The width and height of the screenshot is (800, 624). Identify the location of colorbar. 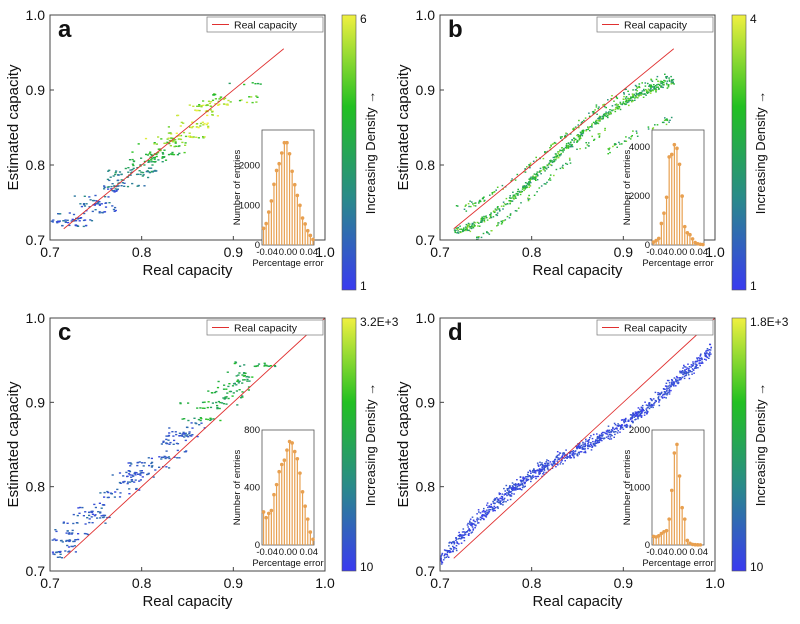
(349, 444).